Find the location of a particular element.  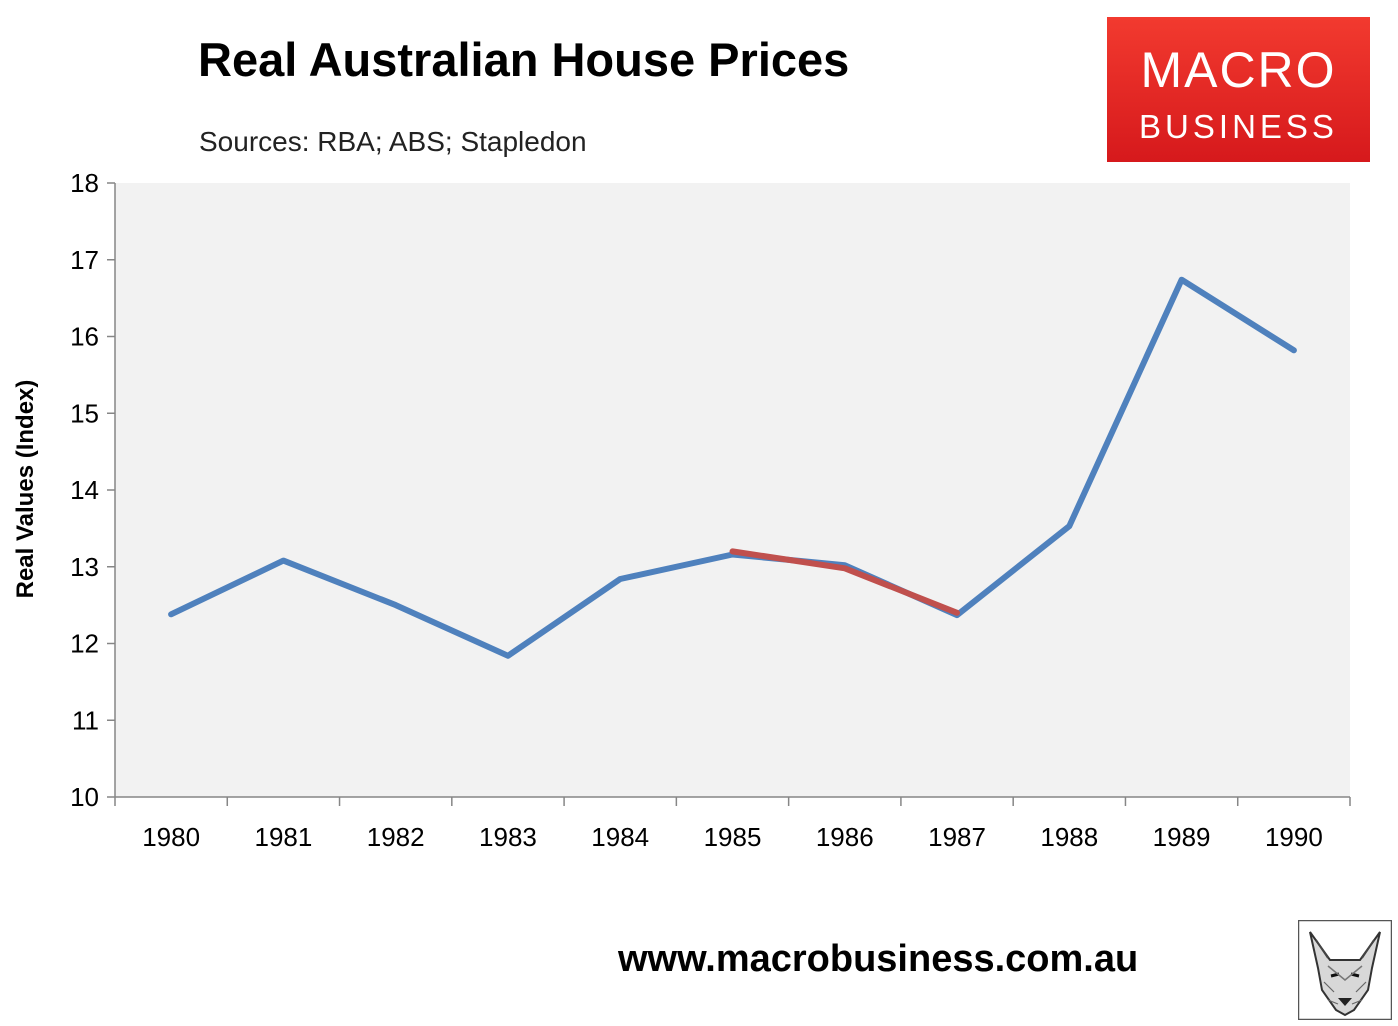

y-tick-label: 10 is located at coordinates (84, 797).